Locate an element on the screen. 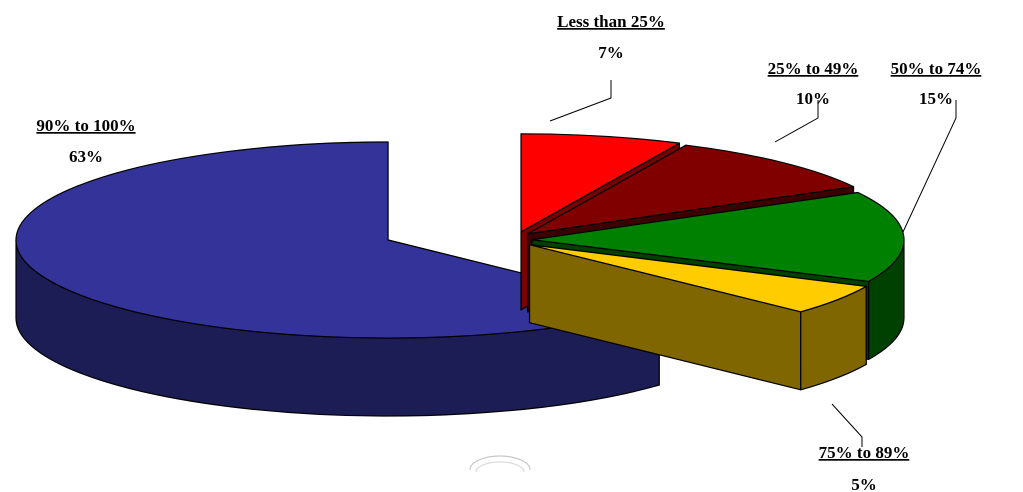 The height and width of the screenshot is (492, 1023). slice-value-4: 63% is located at coordinates (86, 156).